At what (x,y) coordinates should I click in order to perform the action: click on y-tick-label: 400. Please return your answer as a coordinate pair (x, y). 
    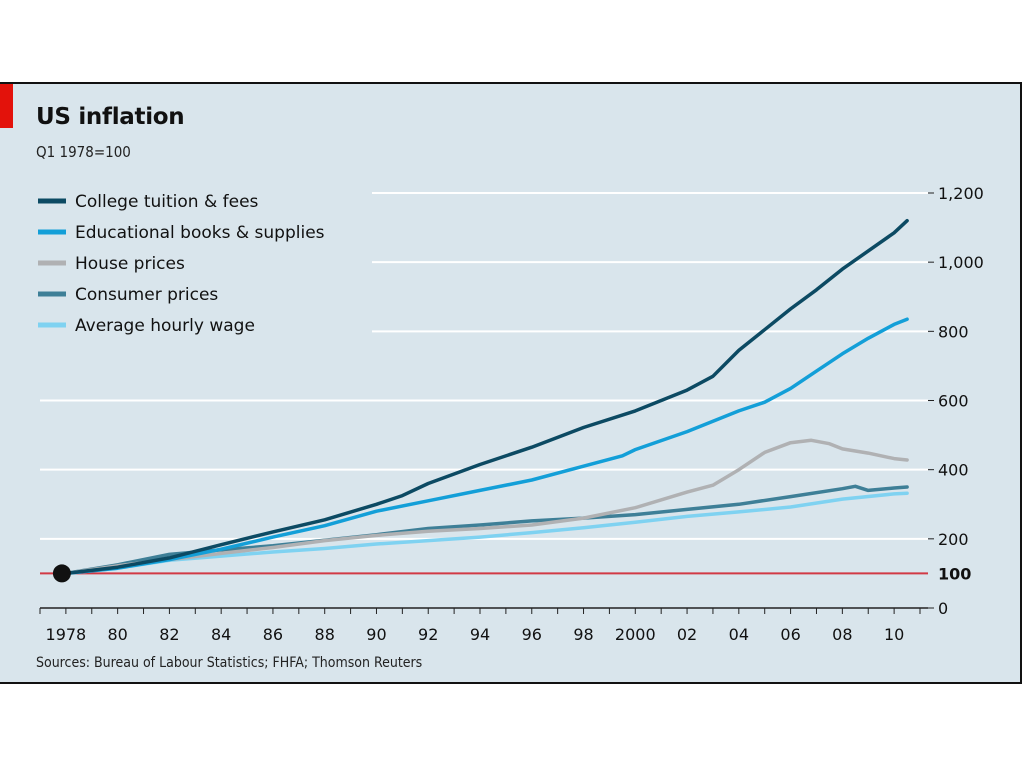
    Looking at the image, I should click on (953, 470).